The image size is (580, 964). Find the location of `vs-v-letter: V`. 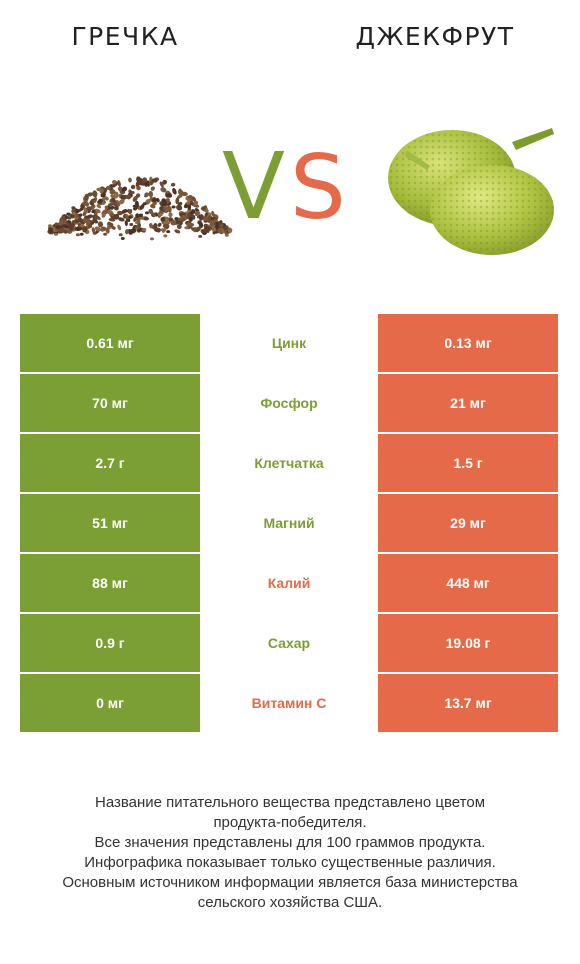

vs-v-letter: V is located at coordinates (253, 185).